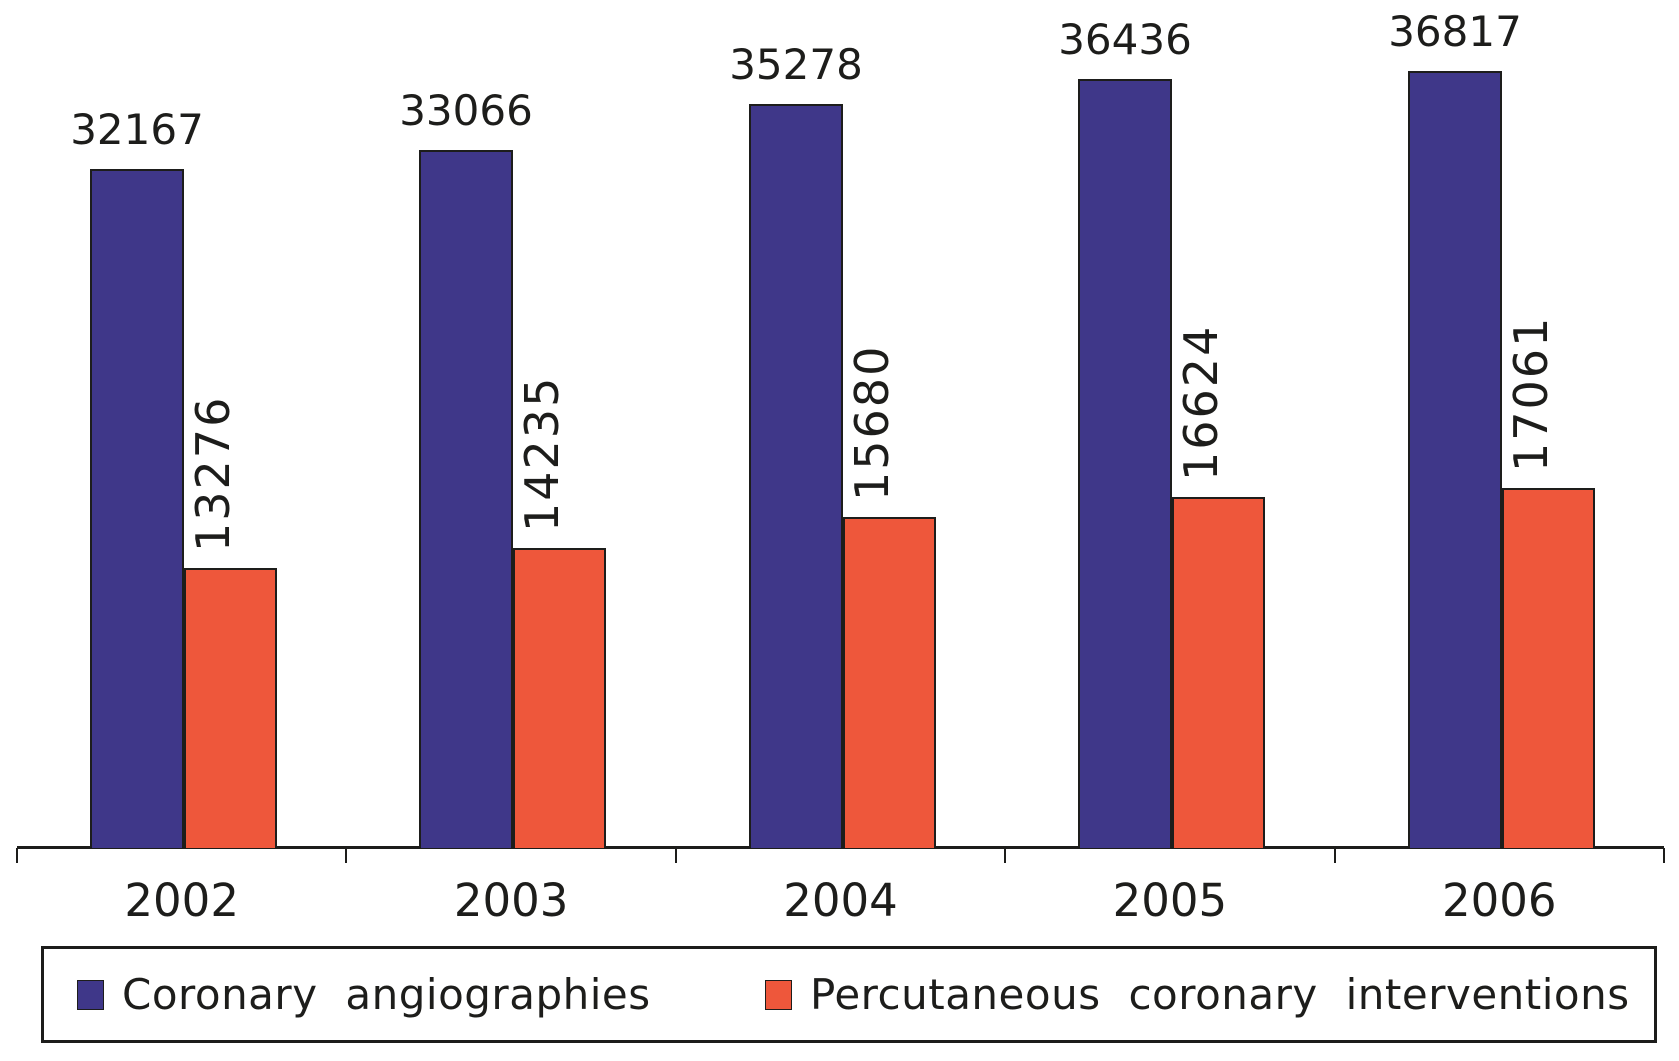  Describe the element at coordinates (466, 110) in the screenshot. I see `value-label-coronary-angiographies: 33066` at that location.